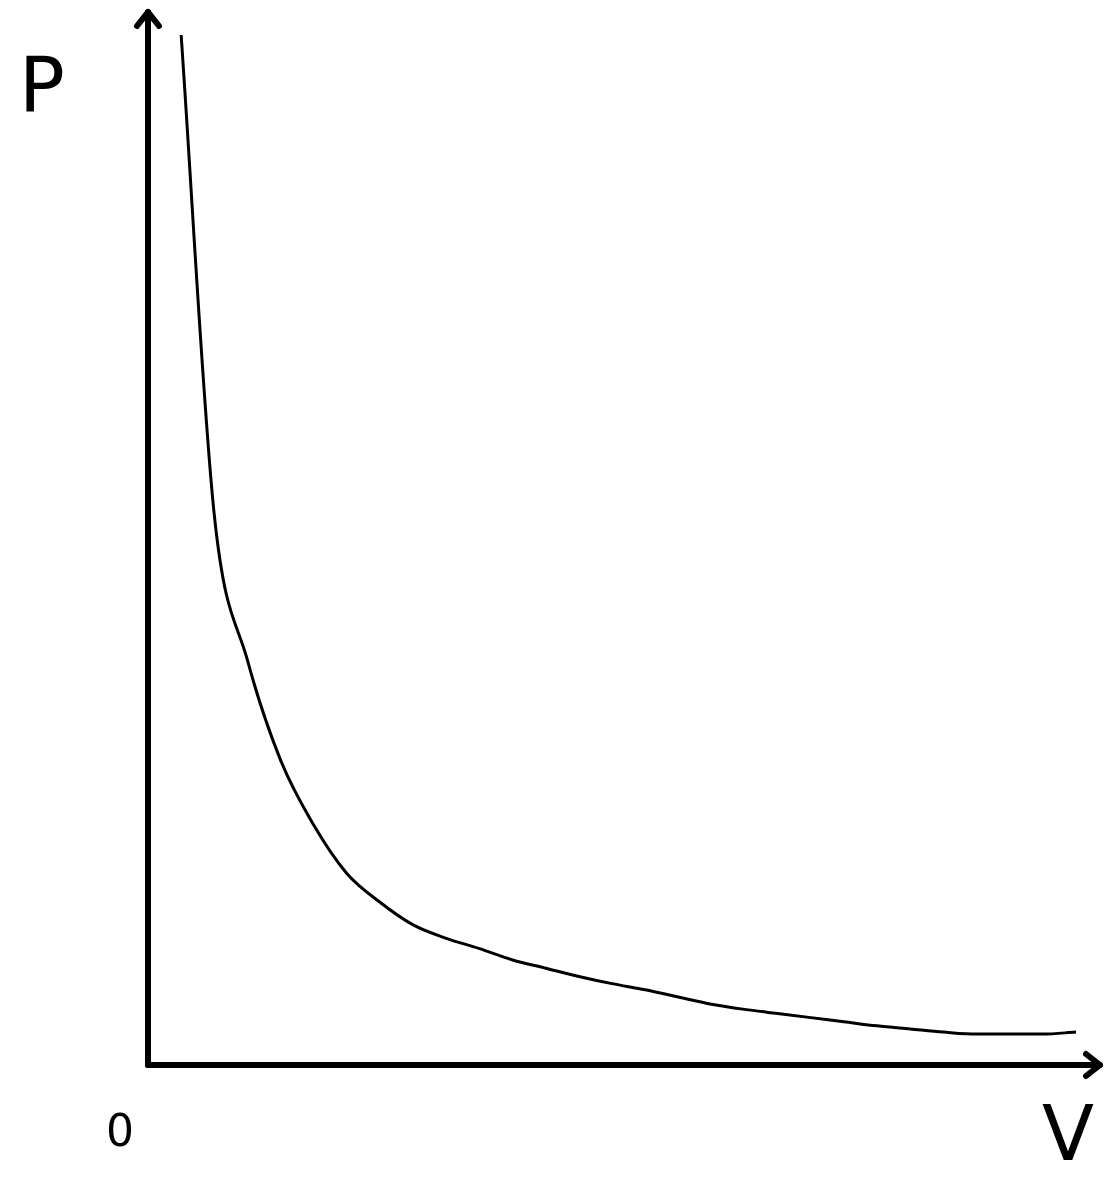  What do you see at coordinates (120, 1131) in the screenshot?
I see `text: 0` at bounding box center [120, 1131].